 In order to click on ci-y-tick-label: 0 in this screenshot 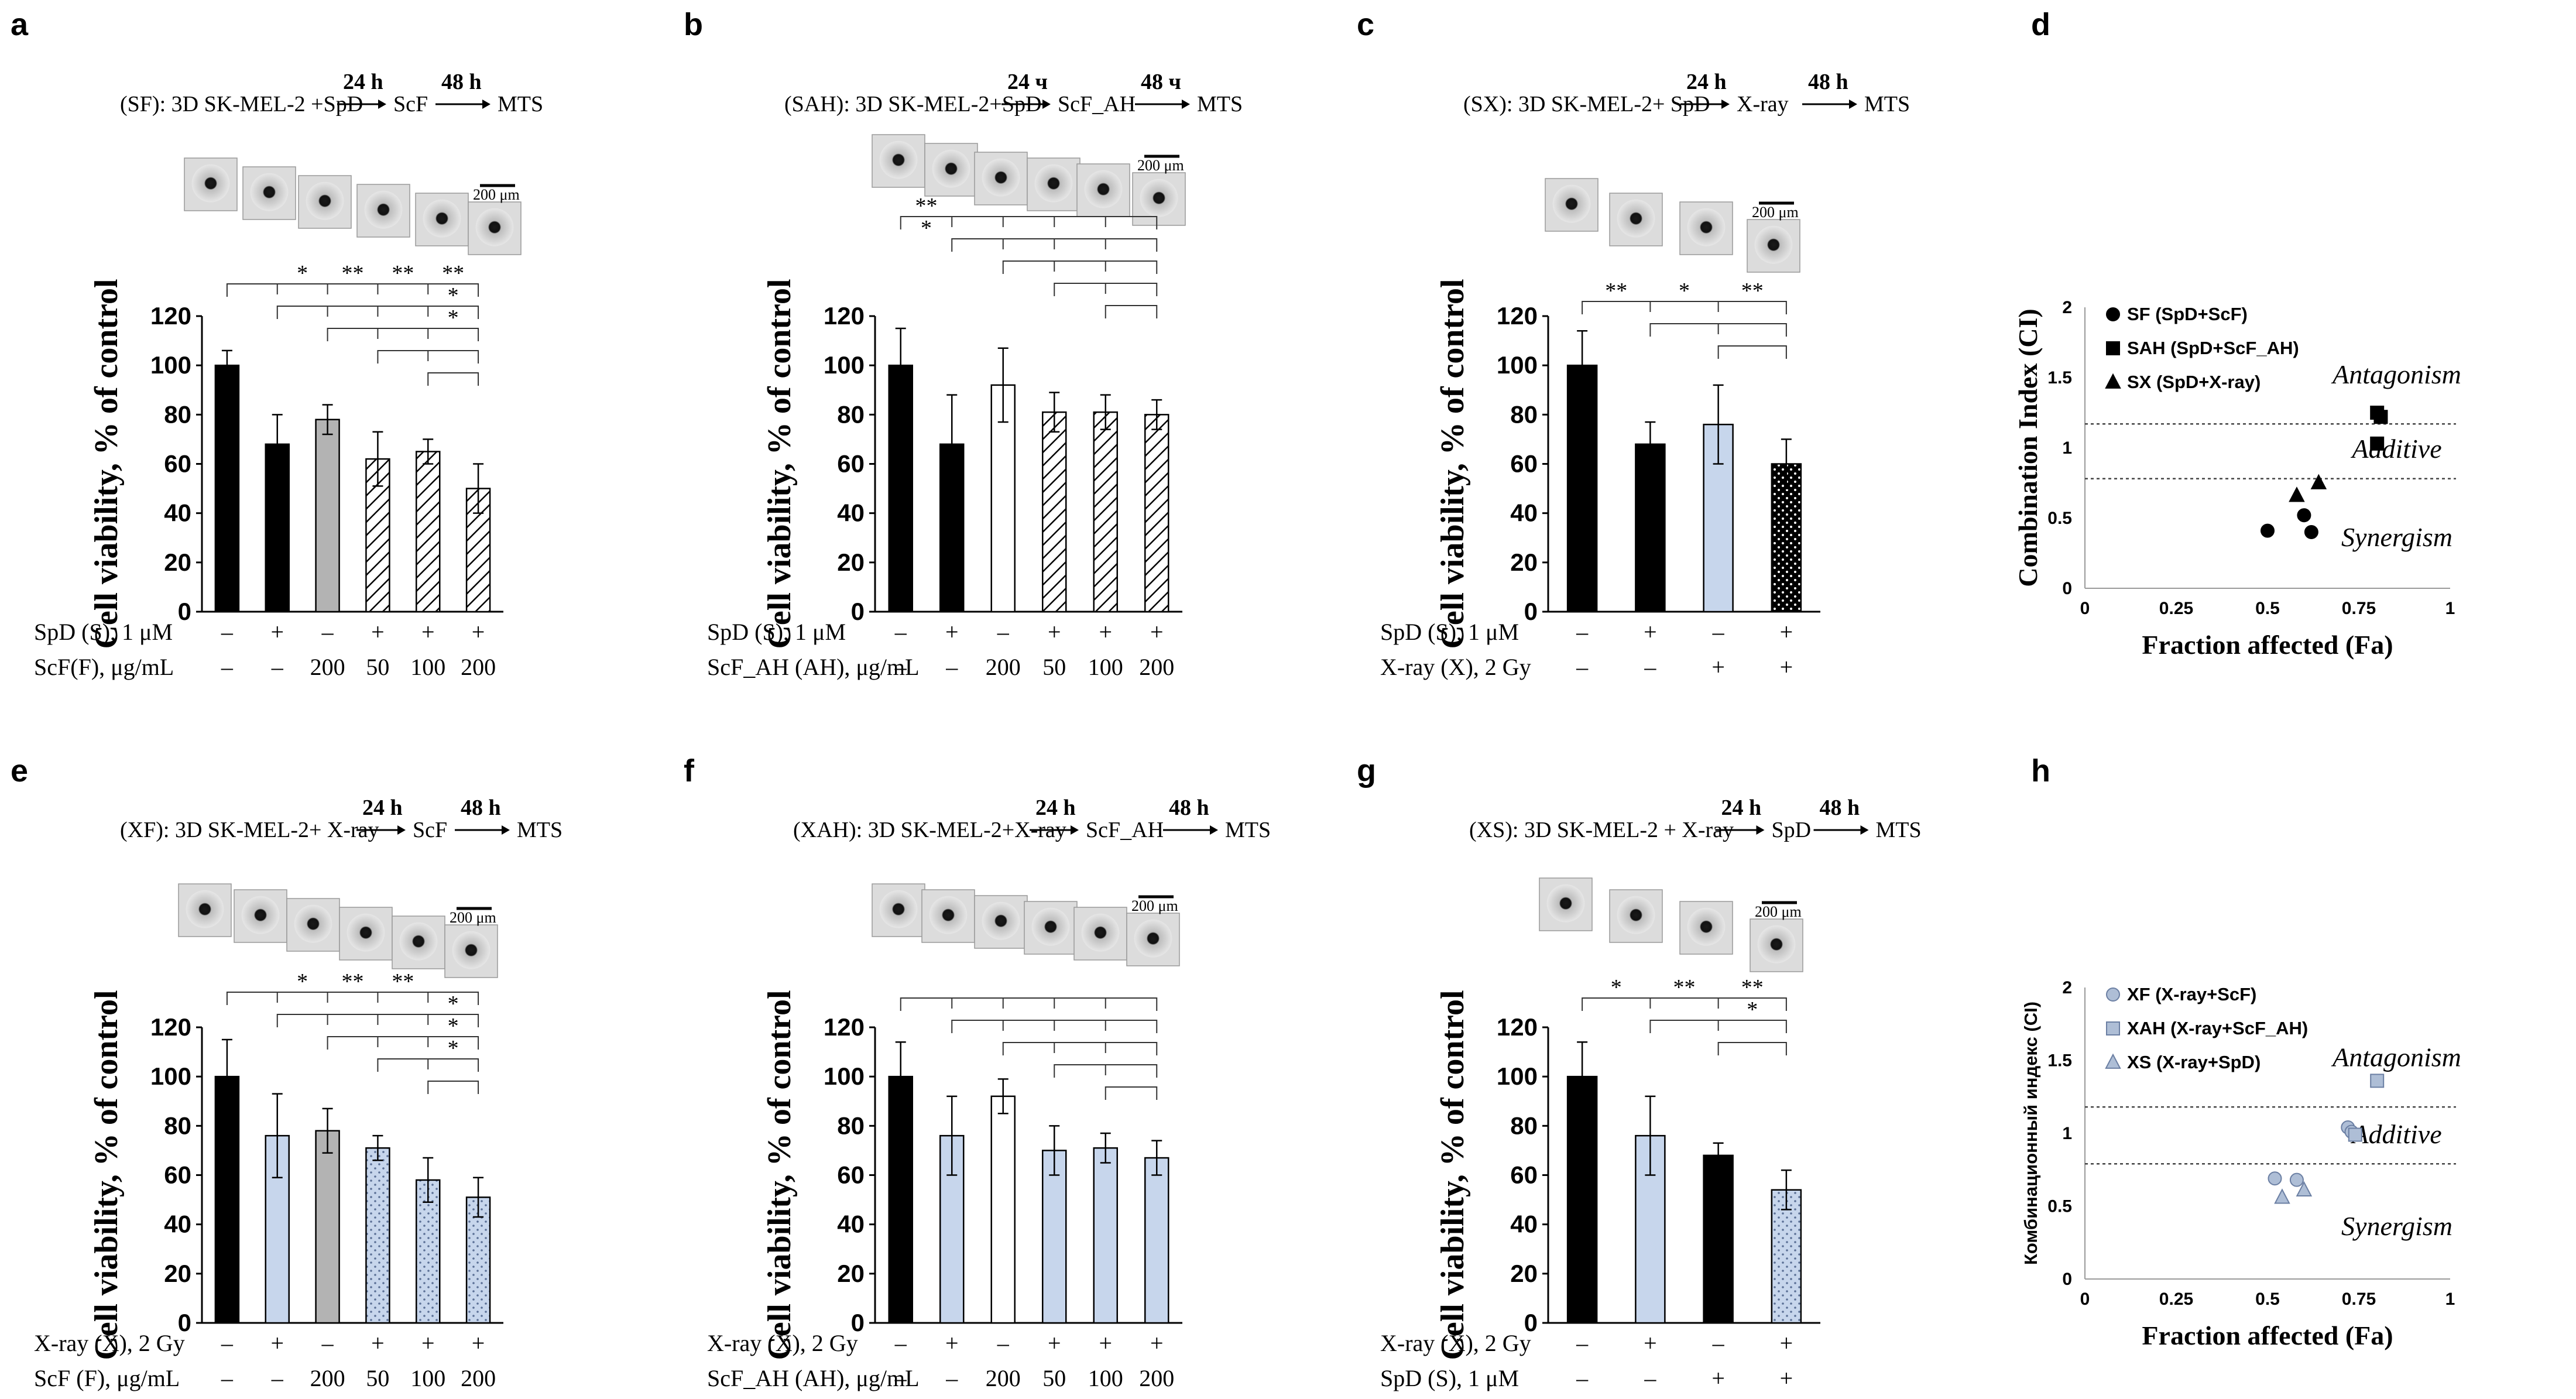, I will do `click(2067, 1279)`.